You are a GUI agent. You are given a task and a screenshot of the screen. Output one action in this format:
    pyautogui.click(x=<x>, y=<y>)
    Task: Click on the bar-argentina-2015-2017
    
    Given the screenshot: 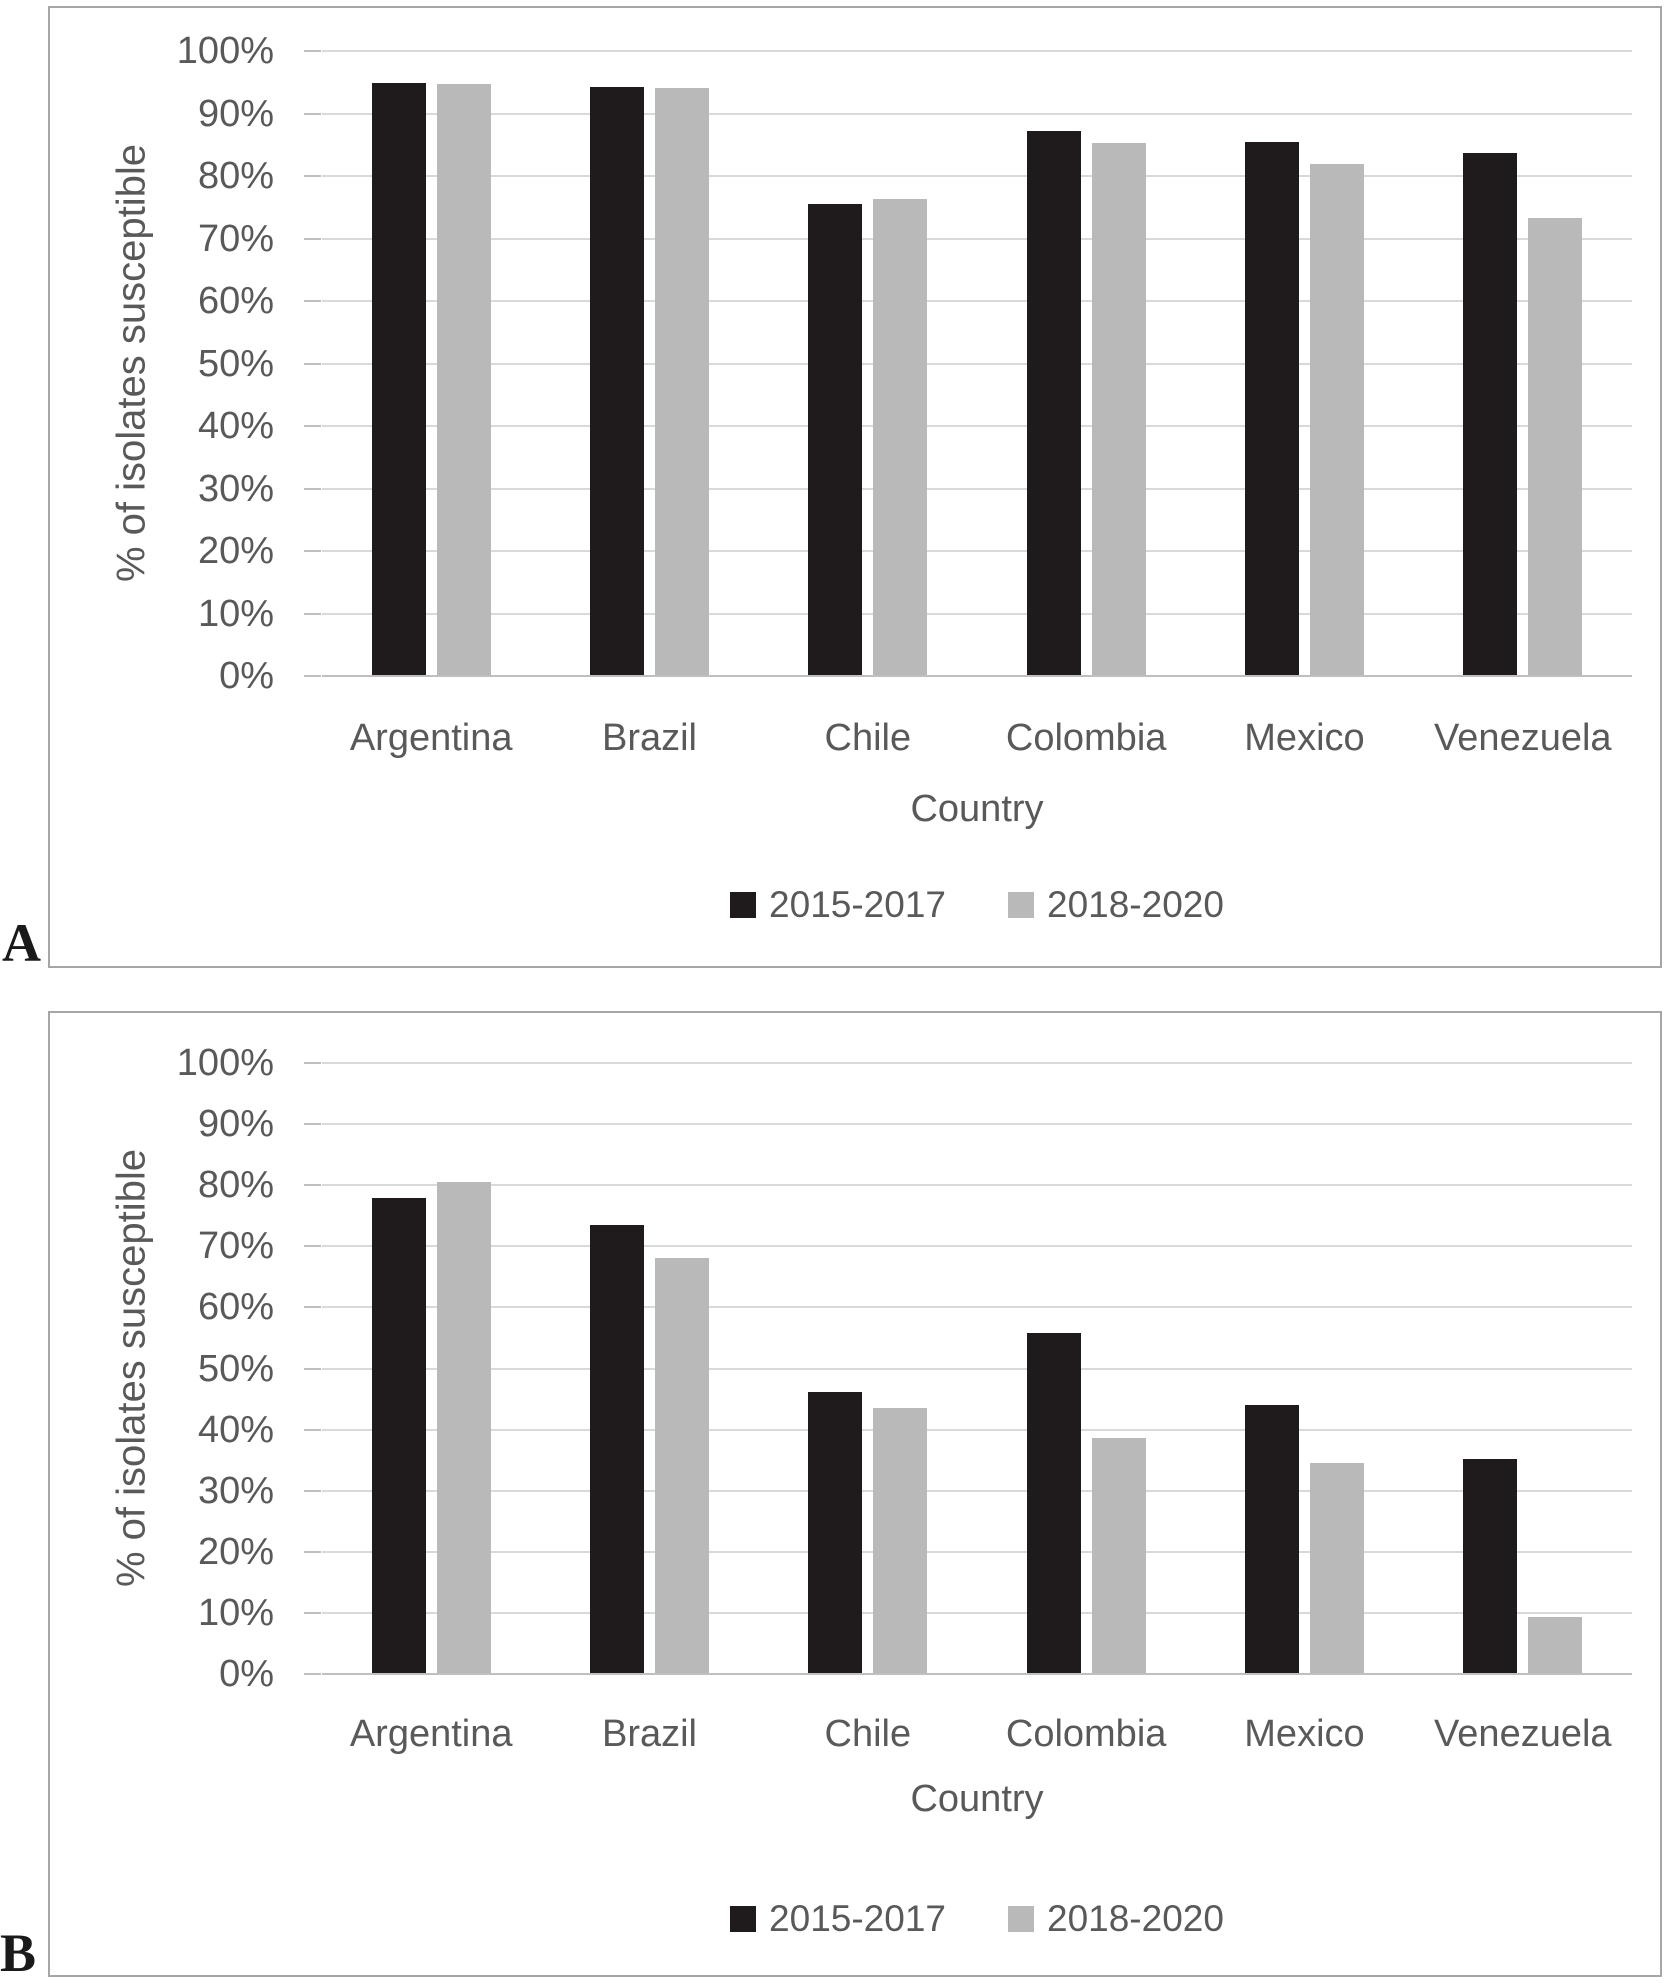 What is the action you would take?
    pyautogui.click(x=398, y=1435)
    